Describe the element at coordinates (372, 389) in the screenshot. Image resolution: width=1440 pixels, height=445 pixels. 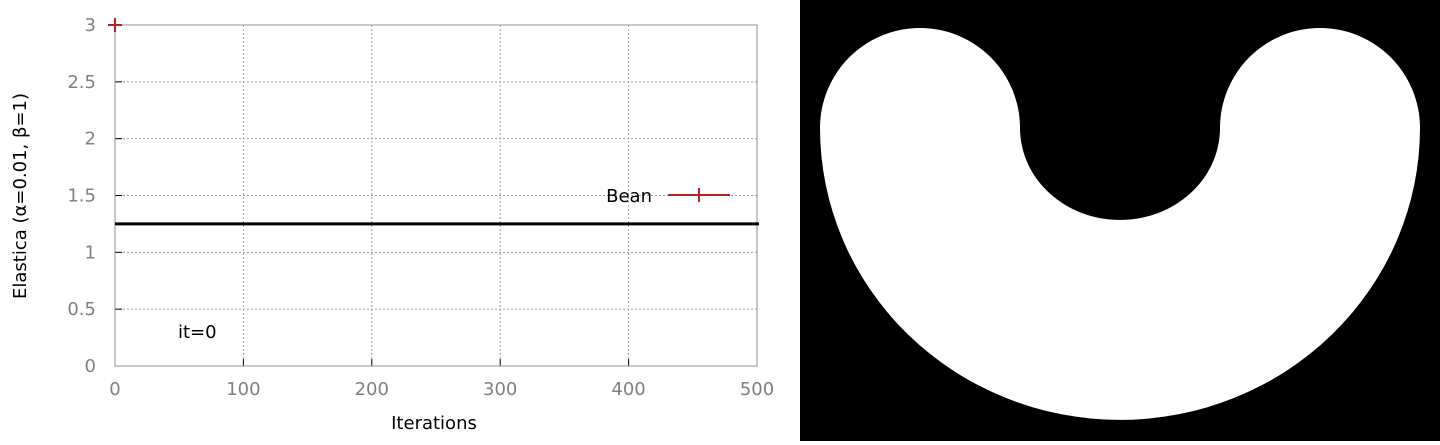
I see `x-tick-label: 200` at that location.